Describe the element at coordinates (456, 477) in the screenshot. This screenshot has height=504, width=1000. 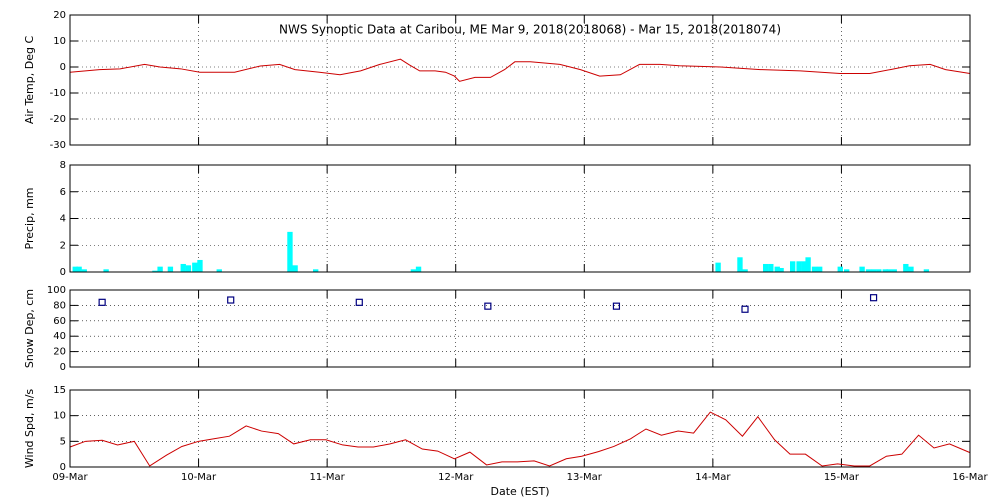
I see `x-tick-label: 12-Mar` at that location.